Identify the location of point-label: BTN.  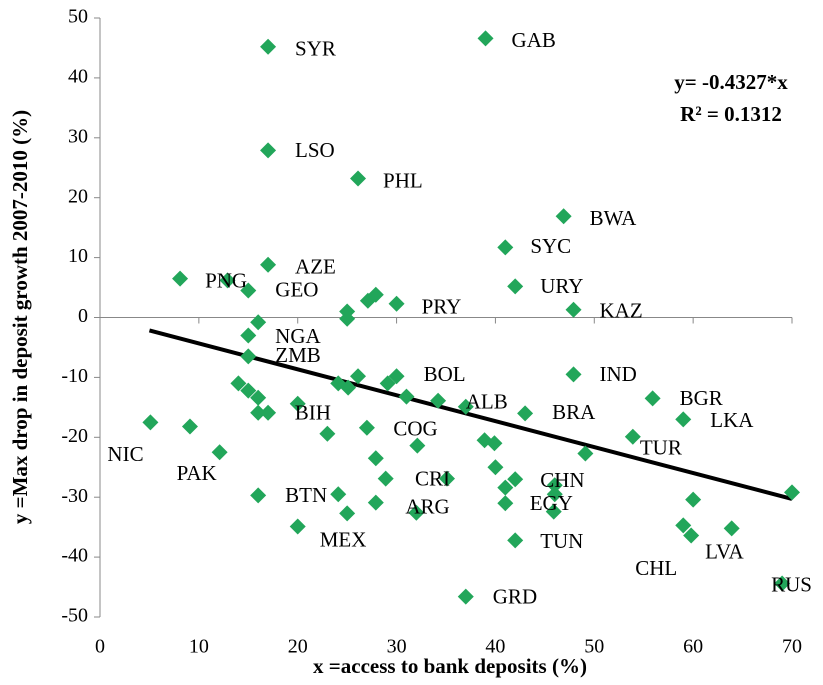
(306, 495).